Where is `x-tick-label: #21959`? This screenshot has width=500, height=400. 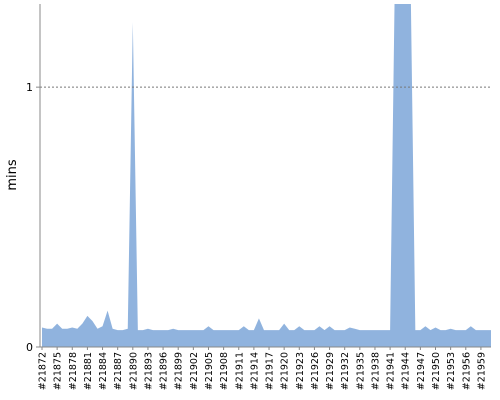 x-tick-label: #21959 is located at coordinates (481, 371).